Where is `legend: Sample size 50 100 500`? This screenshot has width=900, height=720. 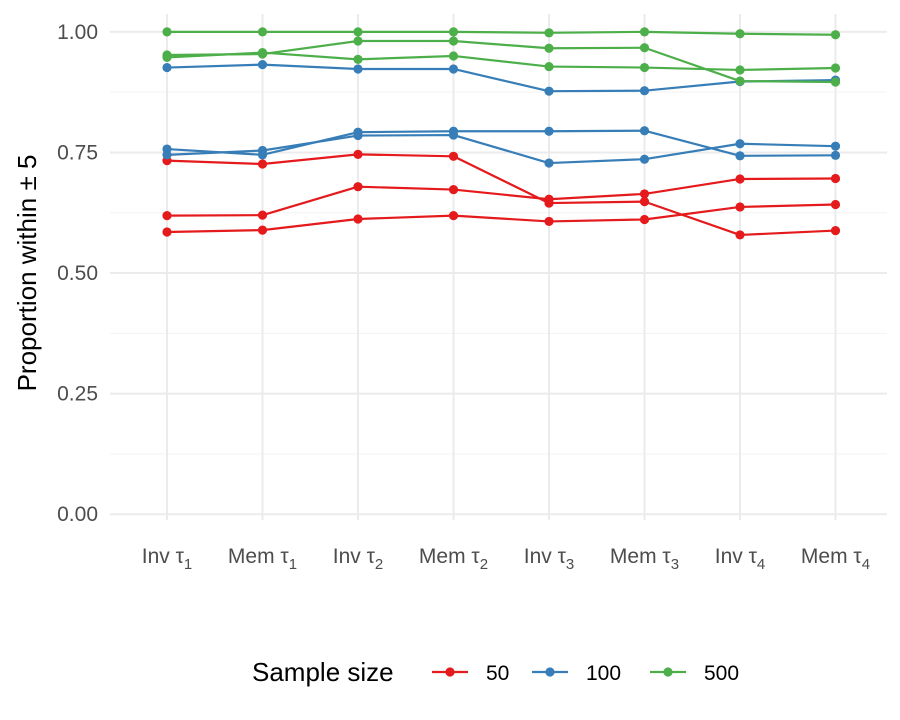
legend: Sample size 50 100 500 is located at coordinates (495, 672).